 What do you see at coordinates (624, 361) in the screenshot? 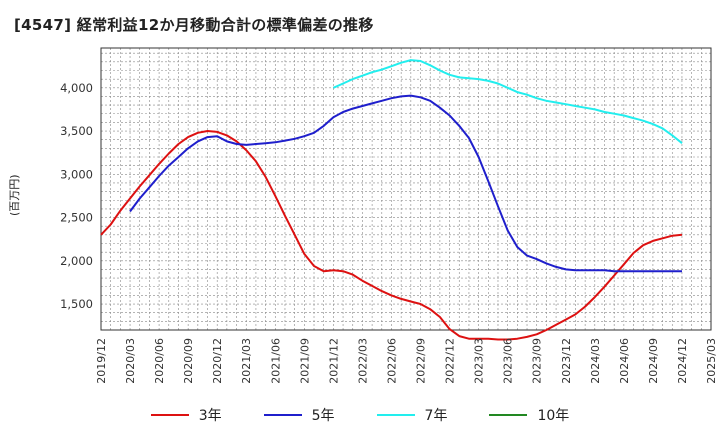
I see `x-tick-label: 2024/06` at bounding box center [624, 361].